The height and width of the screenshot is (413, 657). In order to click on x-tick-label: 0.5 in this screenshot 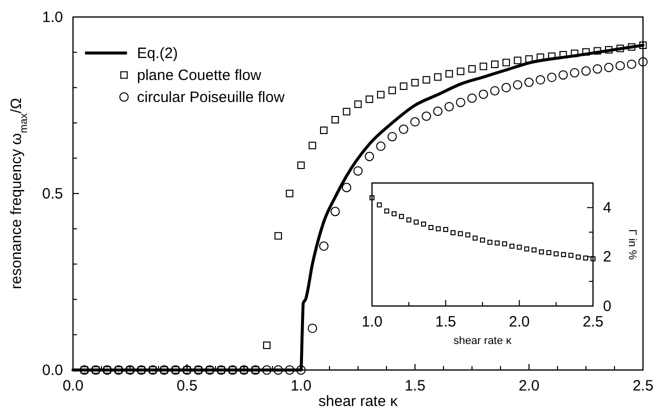, I will do `click(187, 386)`.